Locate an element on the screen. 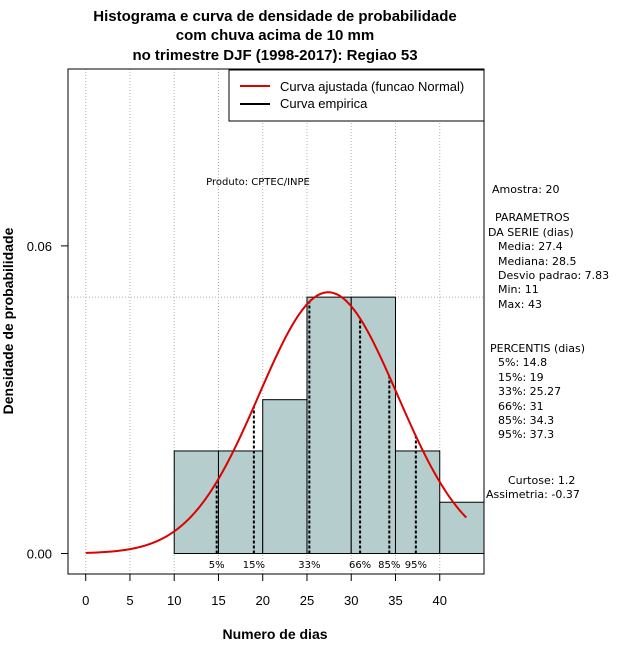  x-axis-title: Numero de dias is located at coordinates (274, 634).